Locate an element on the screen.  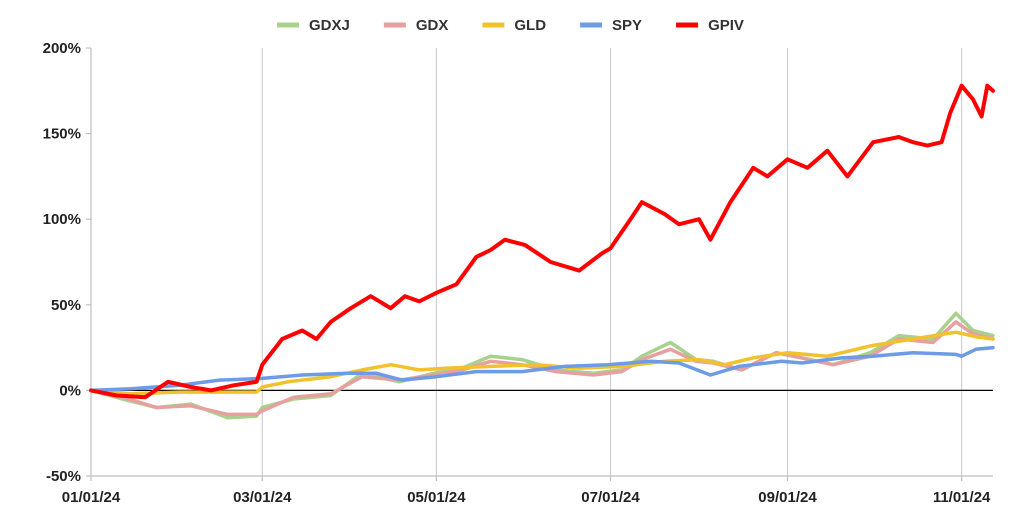
x-tick-label: 01/01/24 is located at coordinates (91, 497).